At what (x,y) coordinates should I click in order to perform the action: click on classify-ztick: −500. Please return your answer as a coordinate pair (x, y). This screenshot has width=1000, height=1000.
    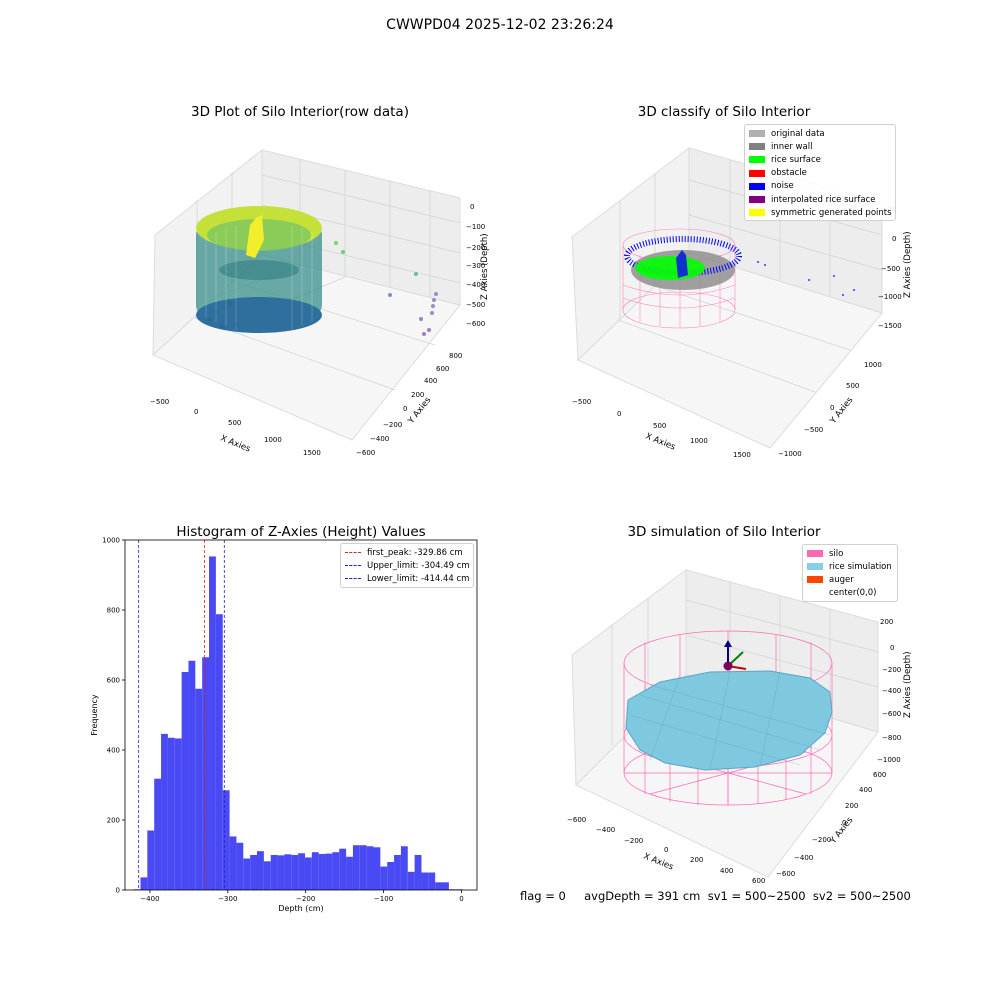
    Looking at the image, I should click on (890, 269).